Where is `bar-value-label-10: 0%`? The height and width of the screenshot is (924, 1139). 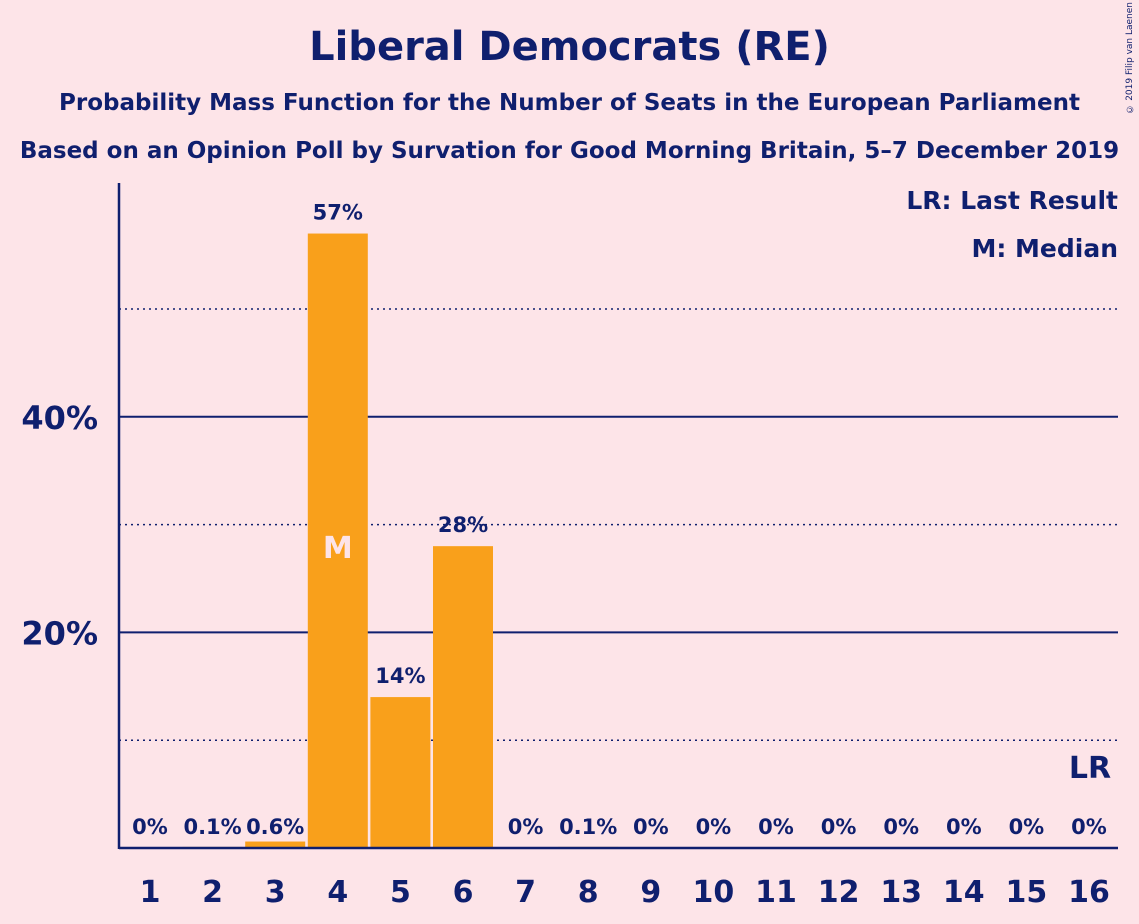 bar-value-label-10: 0% is located at coordinates (714, 827).